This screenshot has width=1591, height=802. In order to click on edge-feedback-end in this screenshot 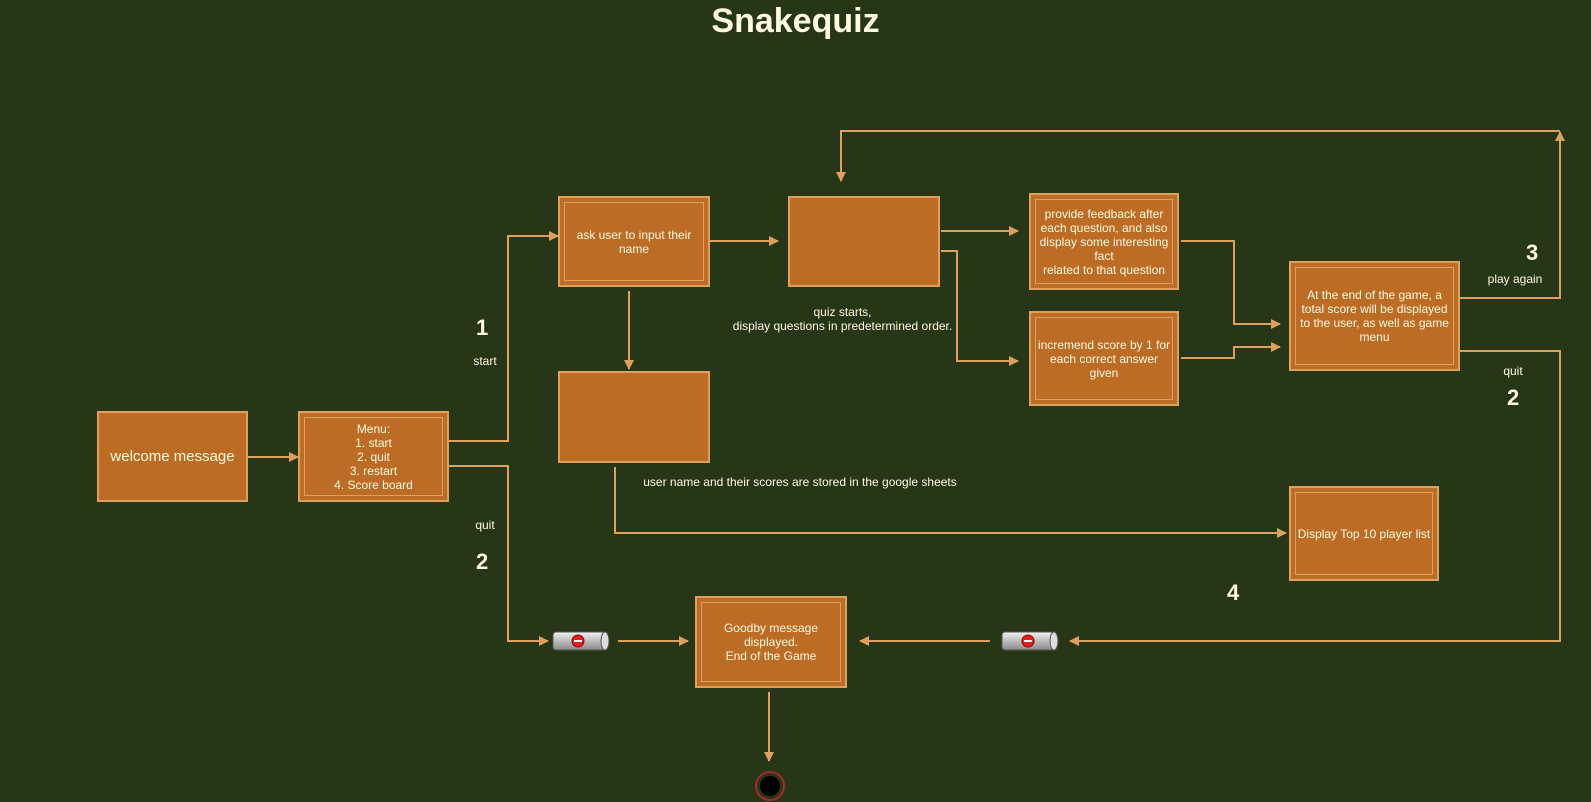, I will do `click(1231, 284)`.